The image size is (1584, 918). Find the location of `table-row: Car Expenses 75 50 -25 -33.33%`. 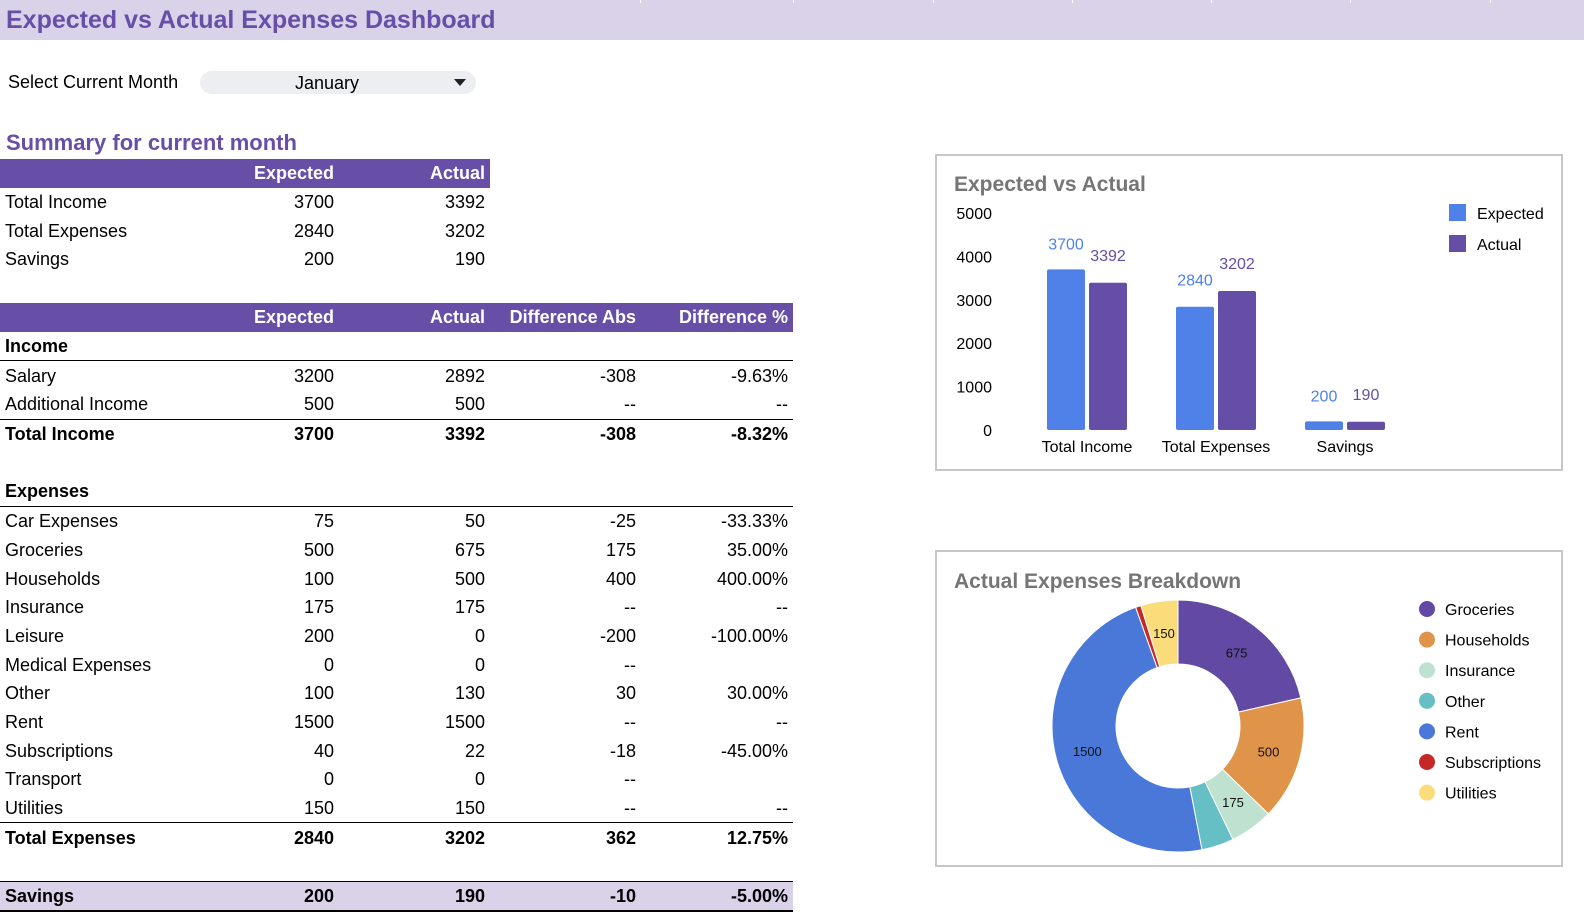

table-row: Car Expenses 75 50 -25 -33.33% is located at coordinates (396, 520).